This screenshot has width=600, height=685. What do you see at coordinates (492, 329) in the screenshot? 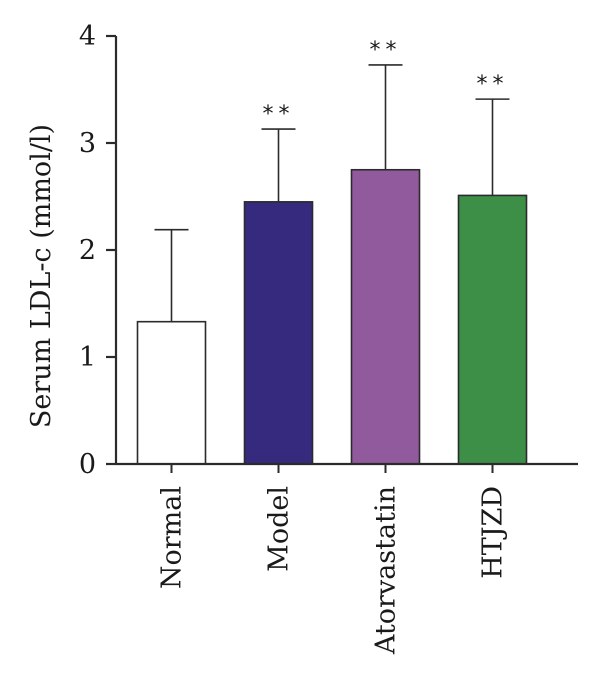
I see `bar-htjzd` at bounding box center [492, 329].